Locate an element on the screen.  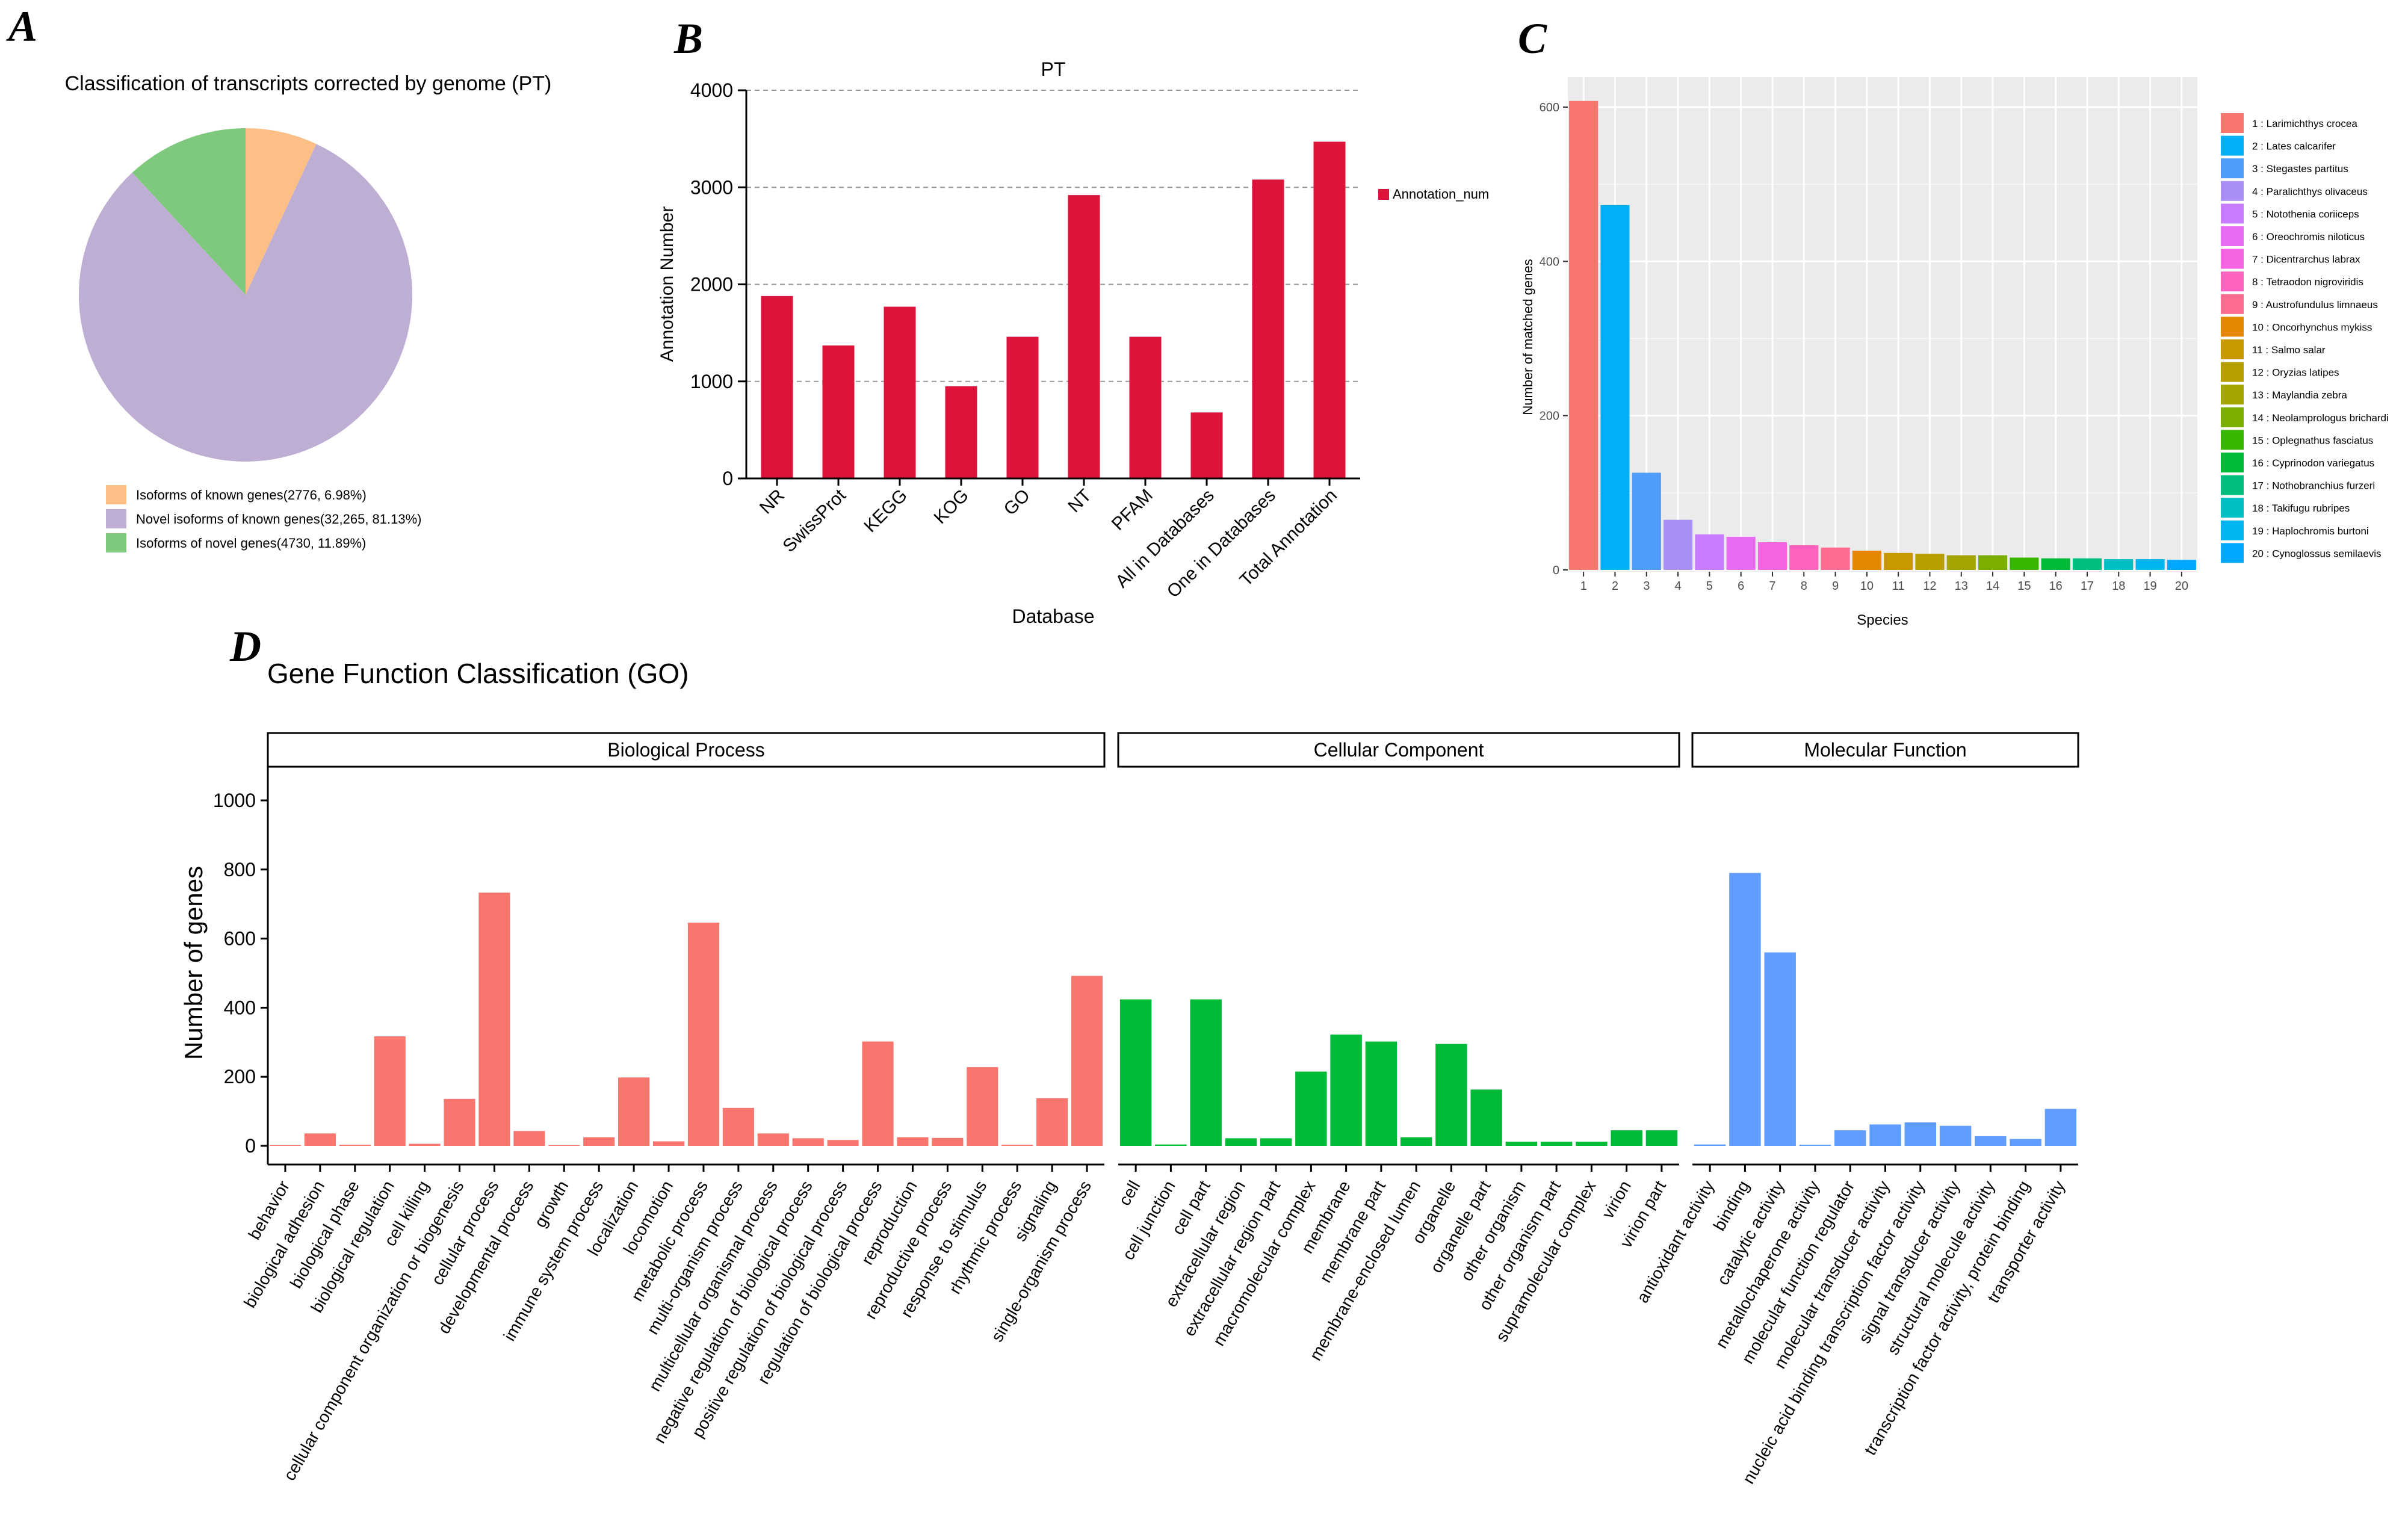
go-facet-strip is located at coordinates (1885, 750).